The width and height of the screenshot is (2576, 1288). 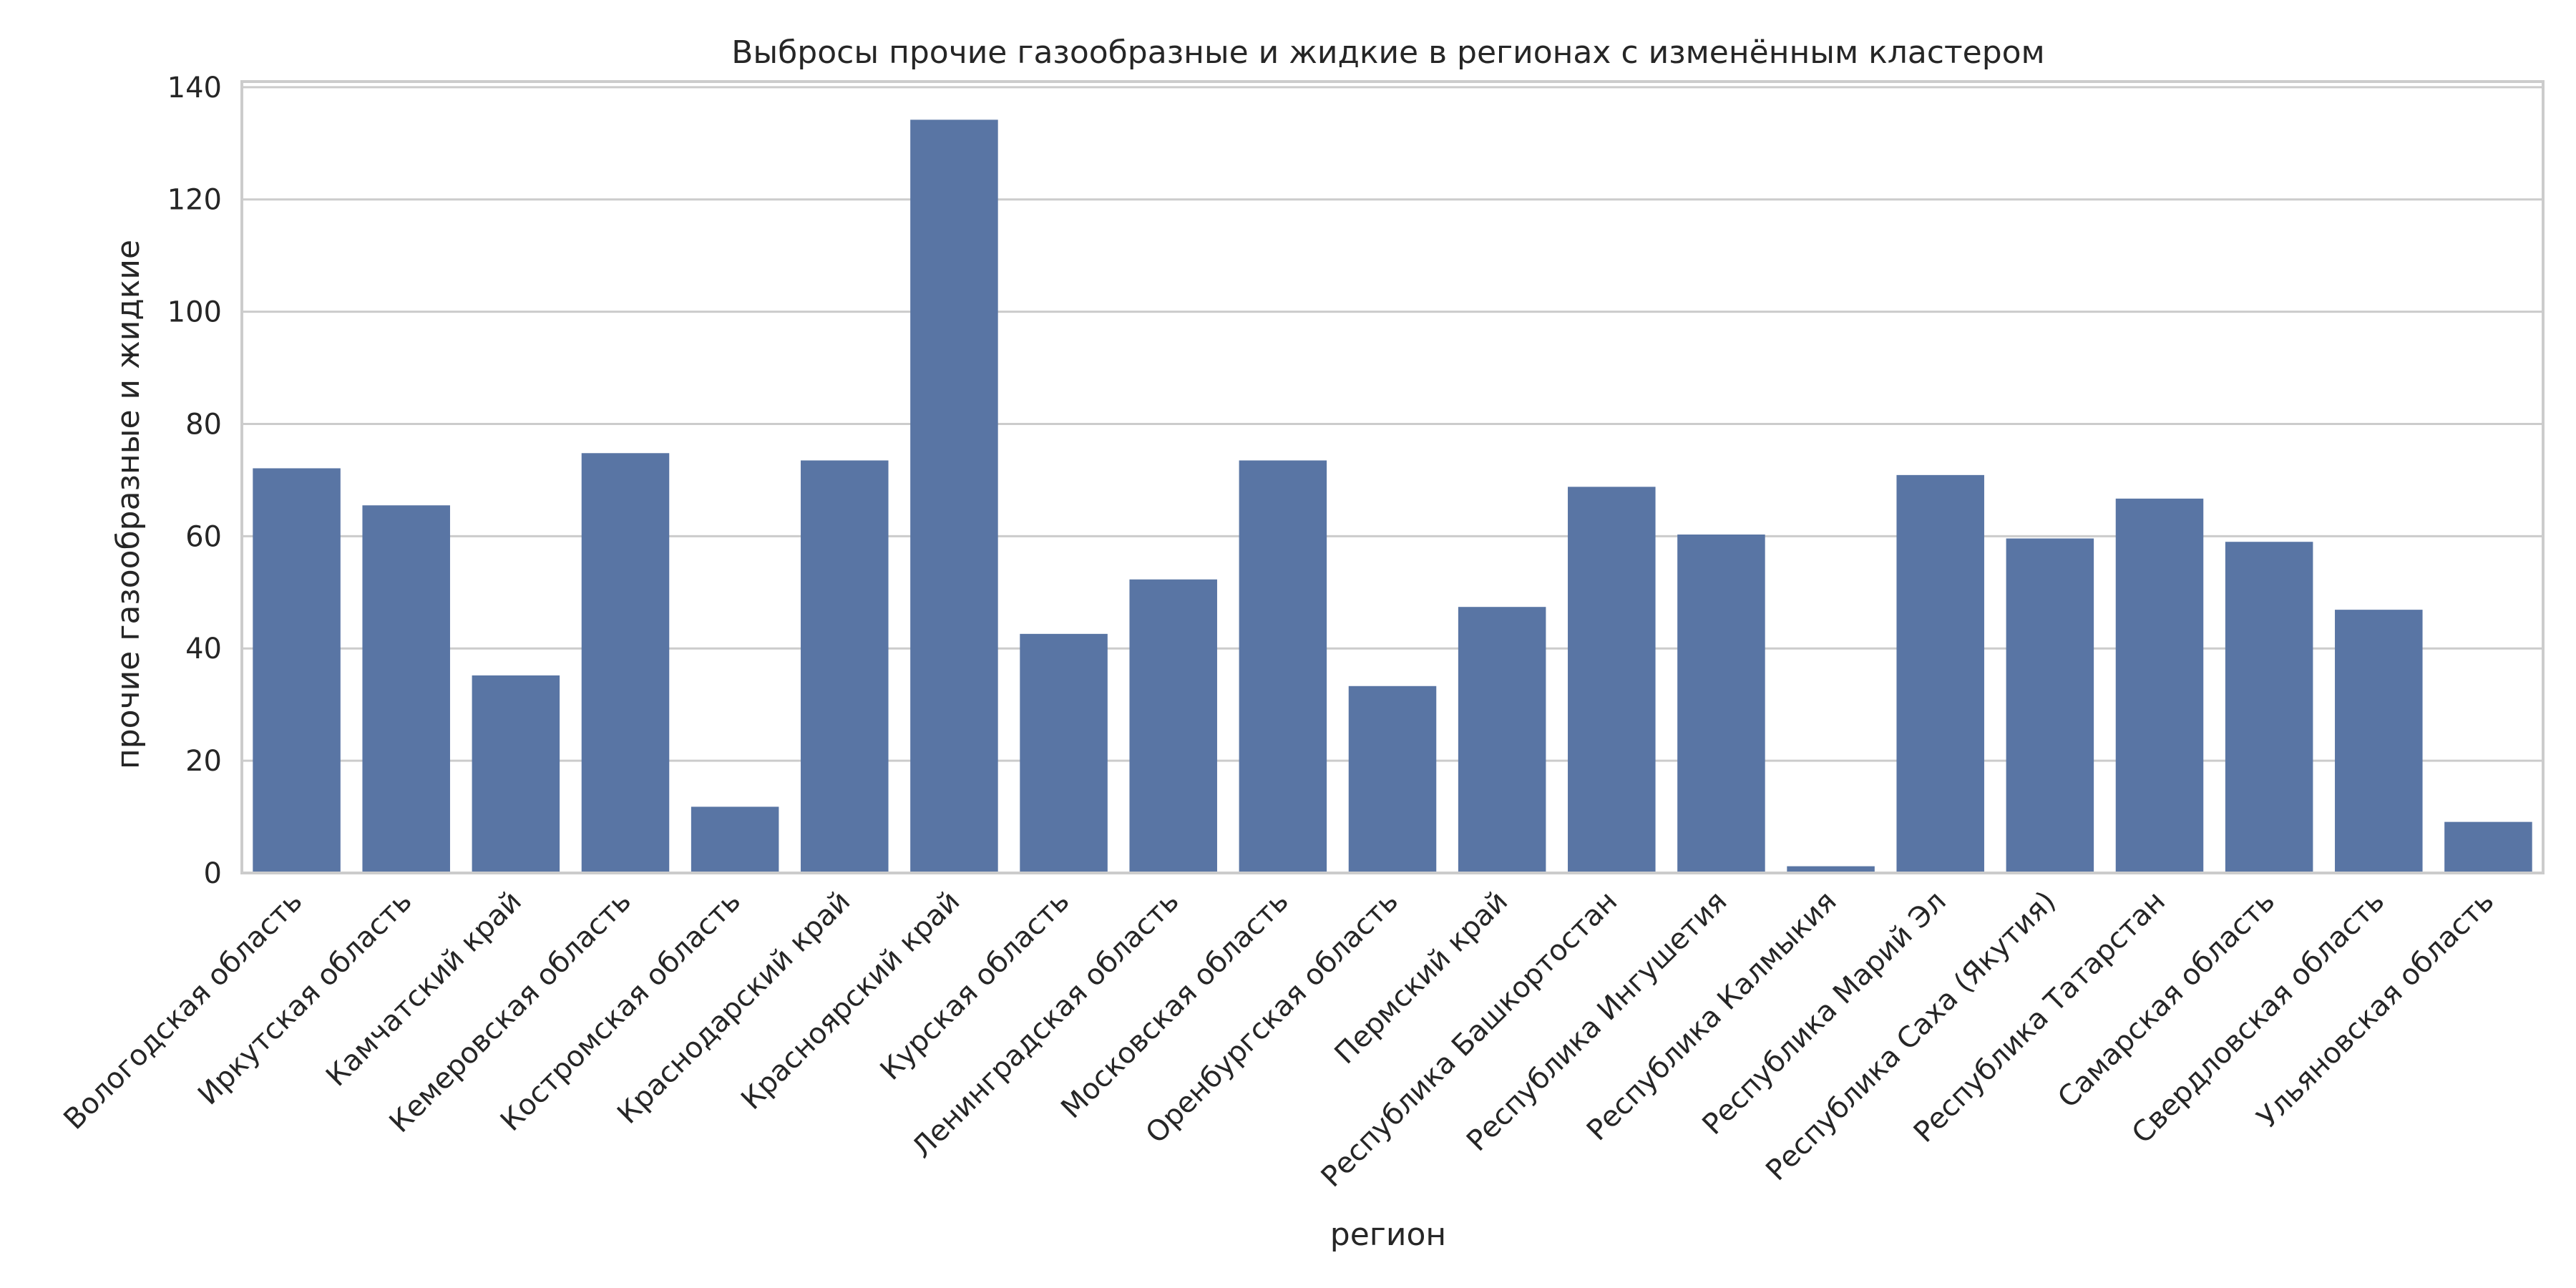 What do you see at coordinates (975, 986) in the screenshot?
I see `x-tick-label: Курская область` at bounding box center [975, 986].